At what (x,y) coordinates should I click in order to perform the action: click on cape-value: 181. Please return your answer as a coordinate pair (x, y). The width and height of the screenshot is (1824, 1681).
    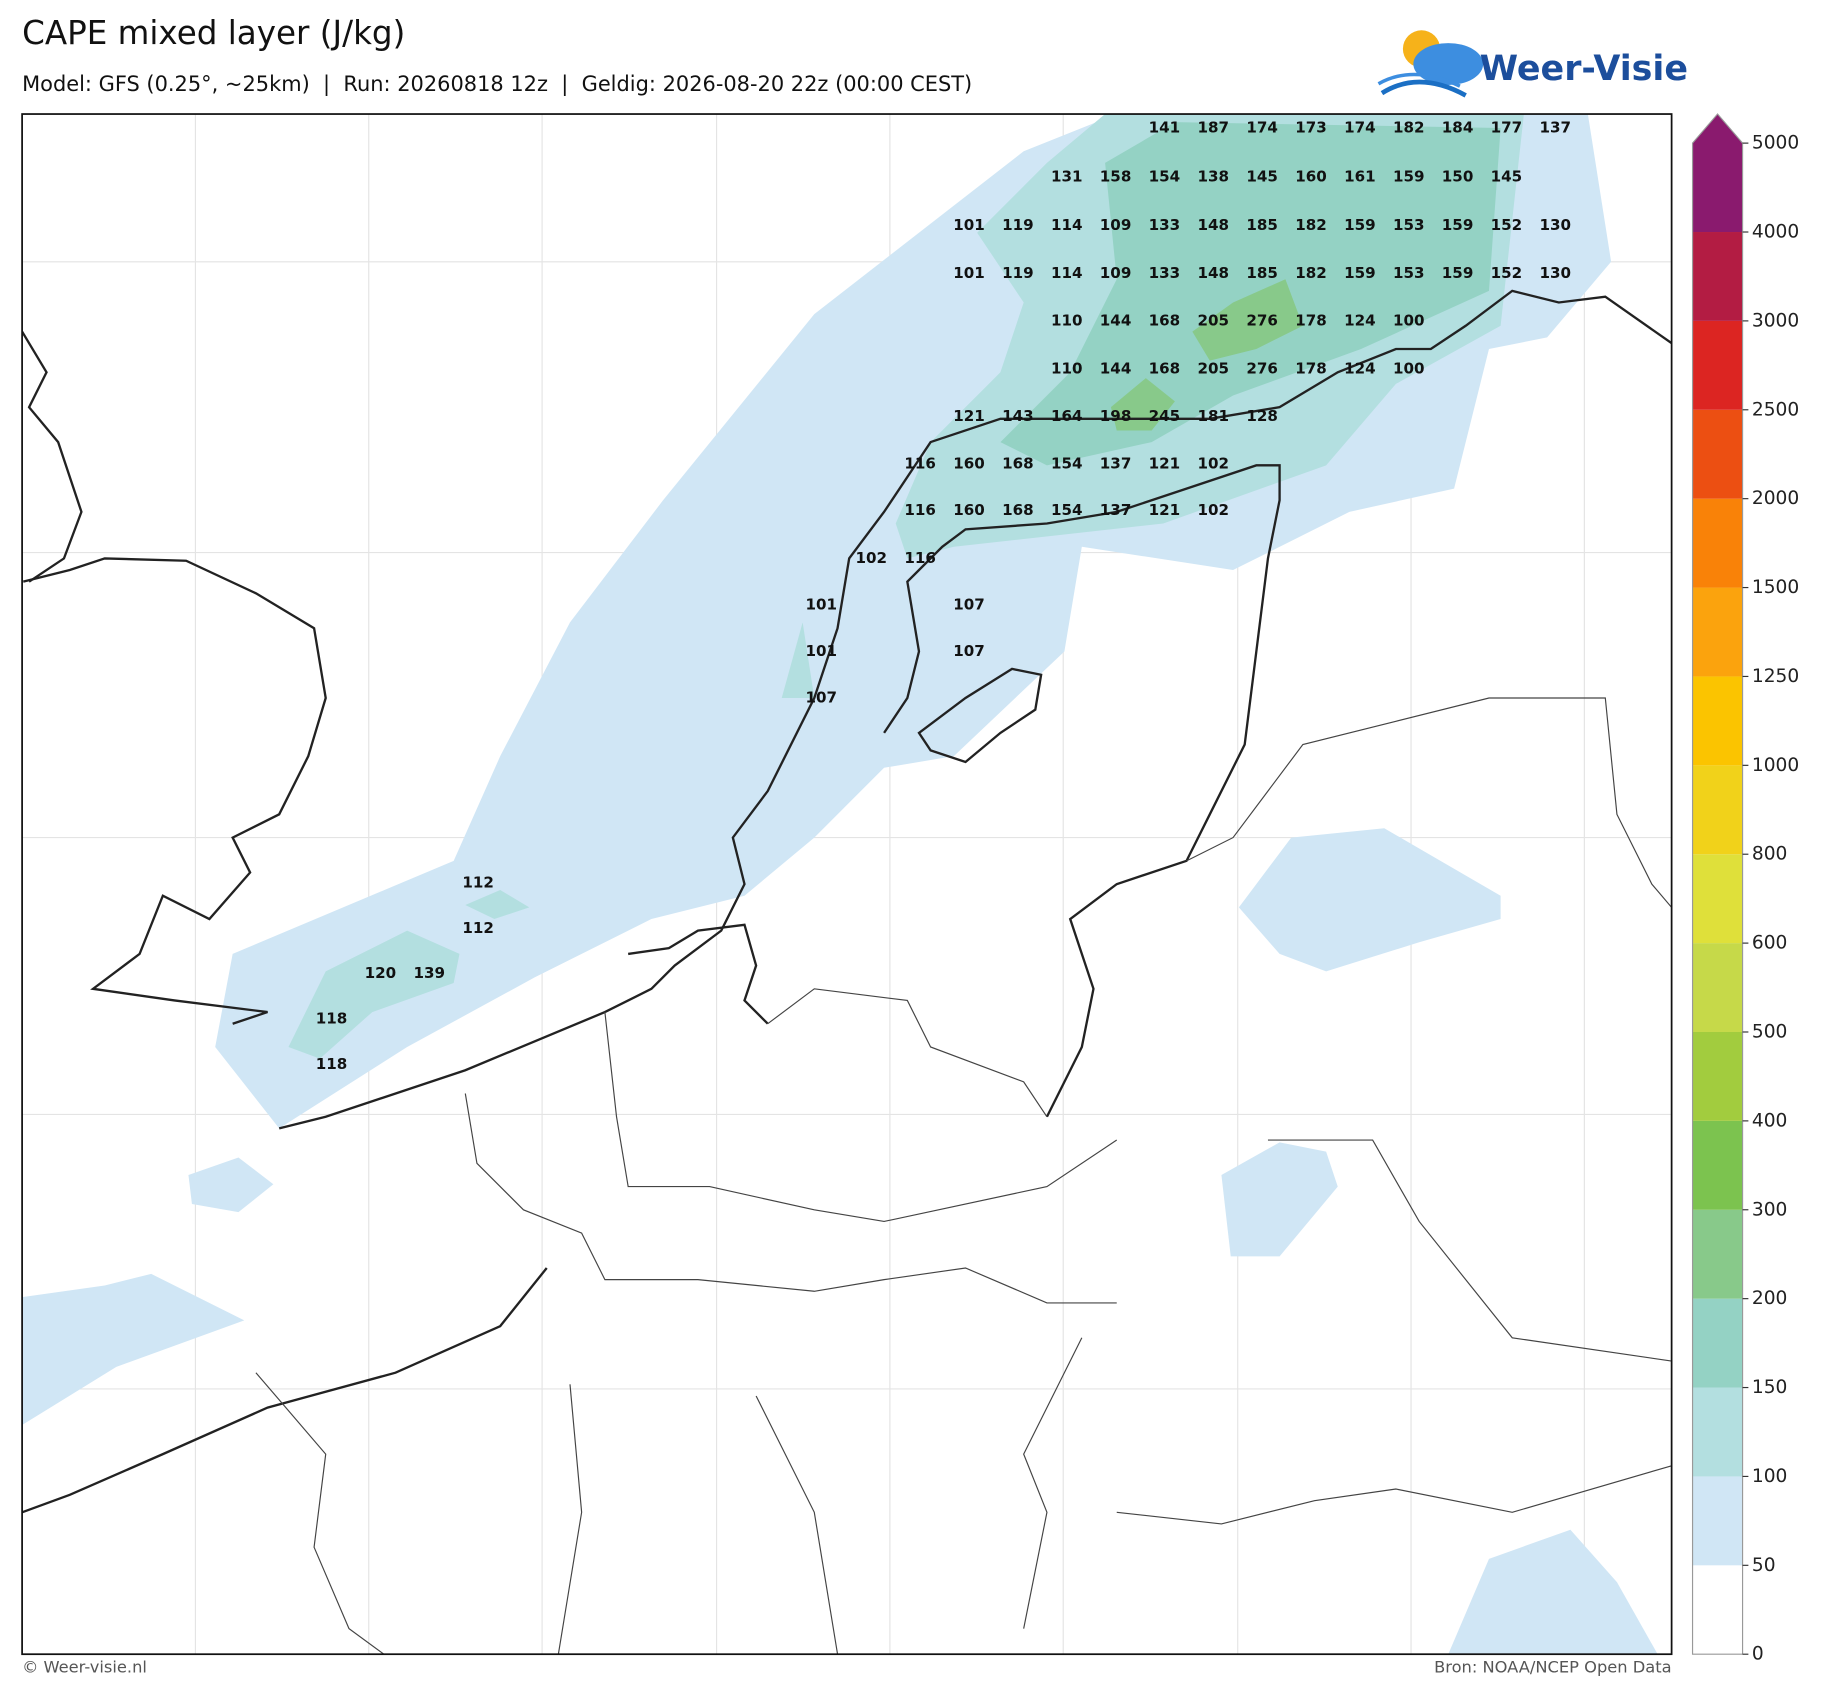
    Looking at the image, I should click on (1214, 416).